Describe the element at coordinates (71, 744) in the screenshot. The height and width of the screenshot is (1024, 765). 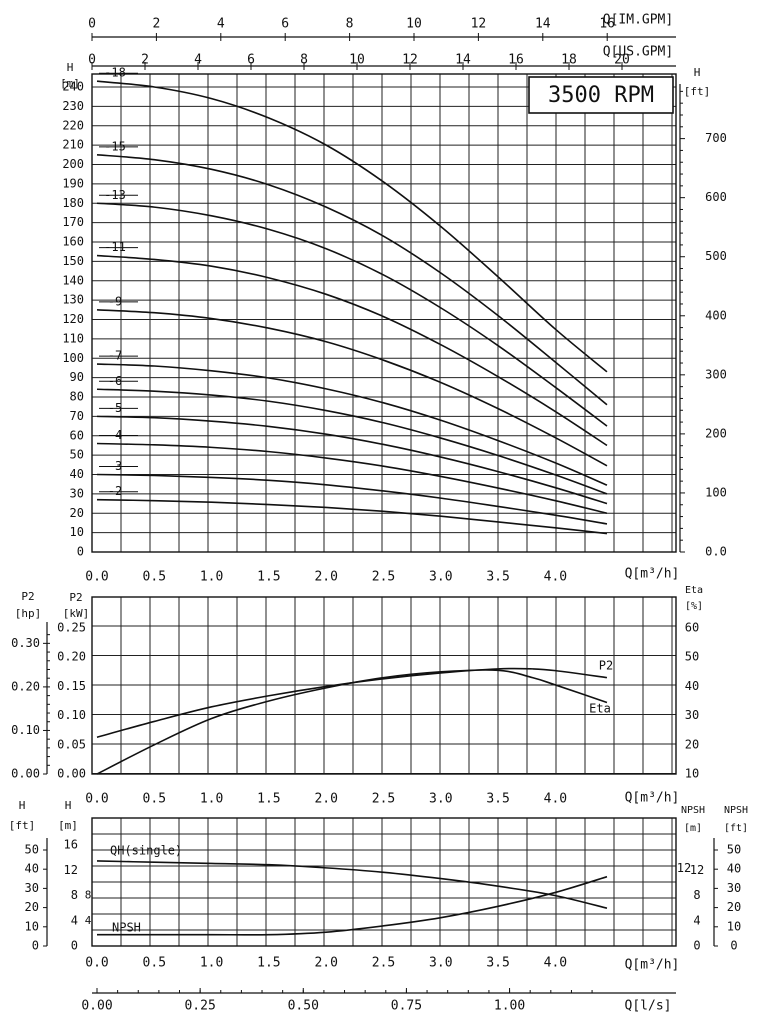
I see `power-kw-tick-label: 0.05` at that location.